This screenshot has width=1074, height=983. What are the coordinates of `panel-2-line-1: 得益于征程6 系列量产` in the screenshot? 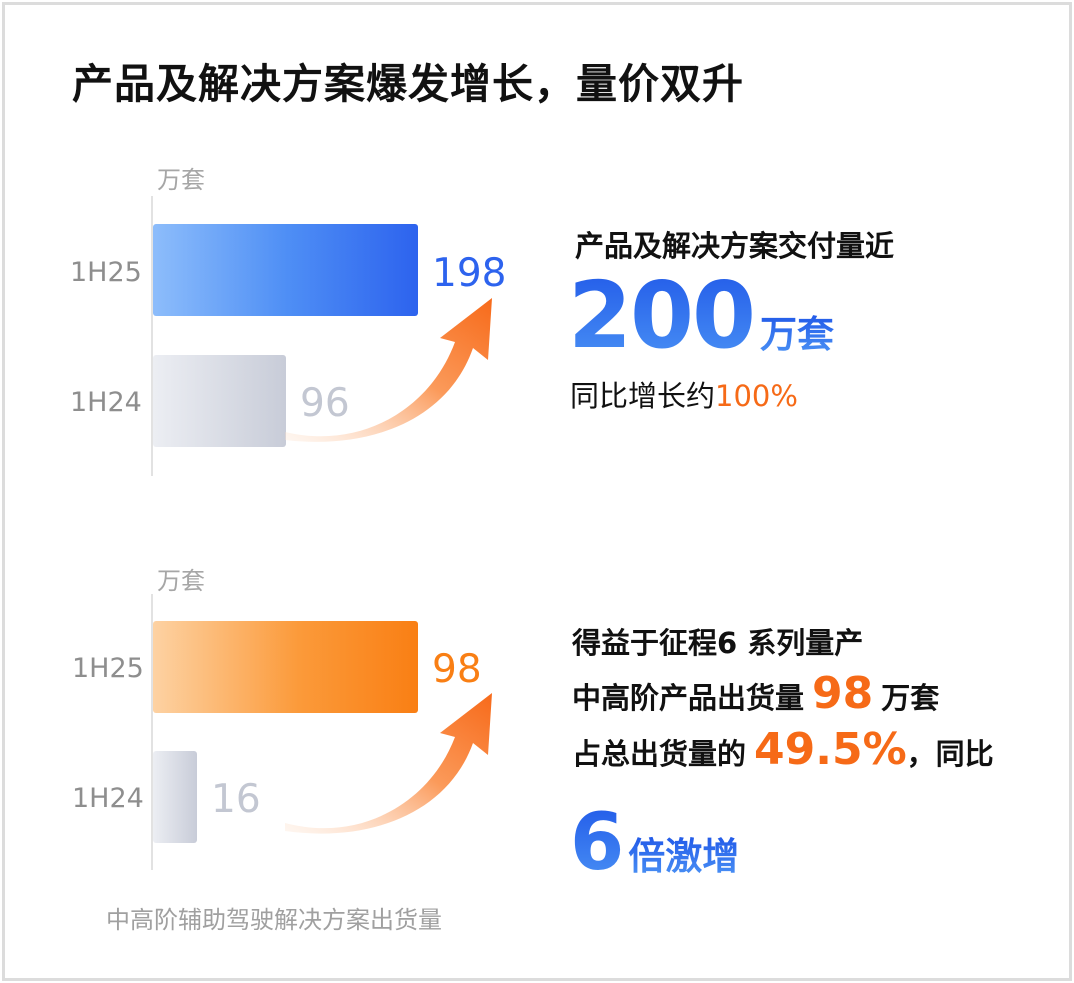 It's located at (718, 643).